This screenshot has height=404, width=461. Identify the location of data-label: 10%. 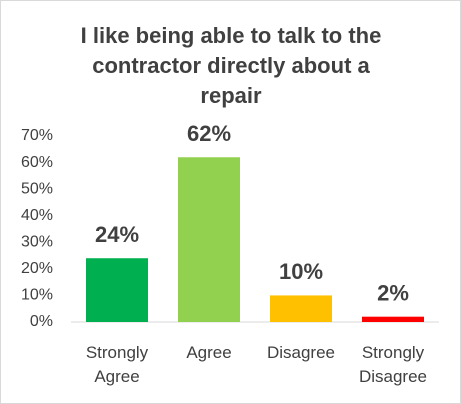
(301, 271).